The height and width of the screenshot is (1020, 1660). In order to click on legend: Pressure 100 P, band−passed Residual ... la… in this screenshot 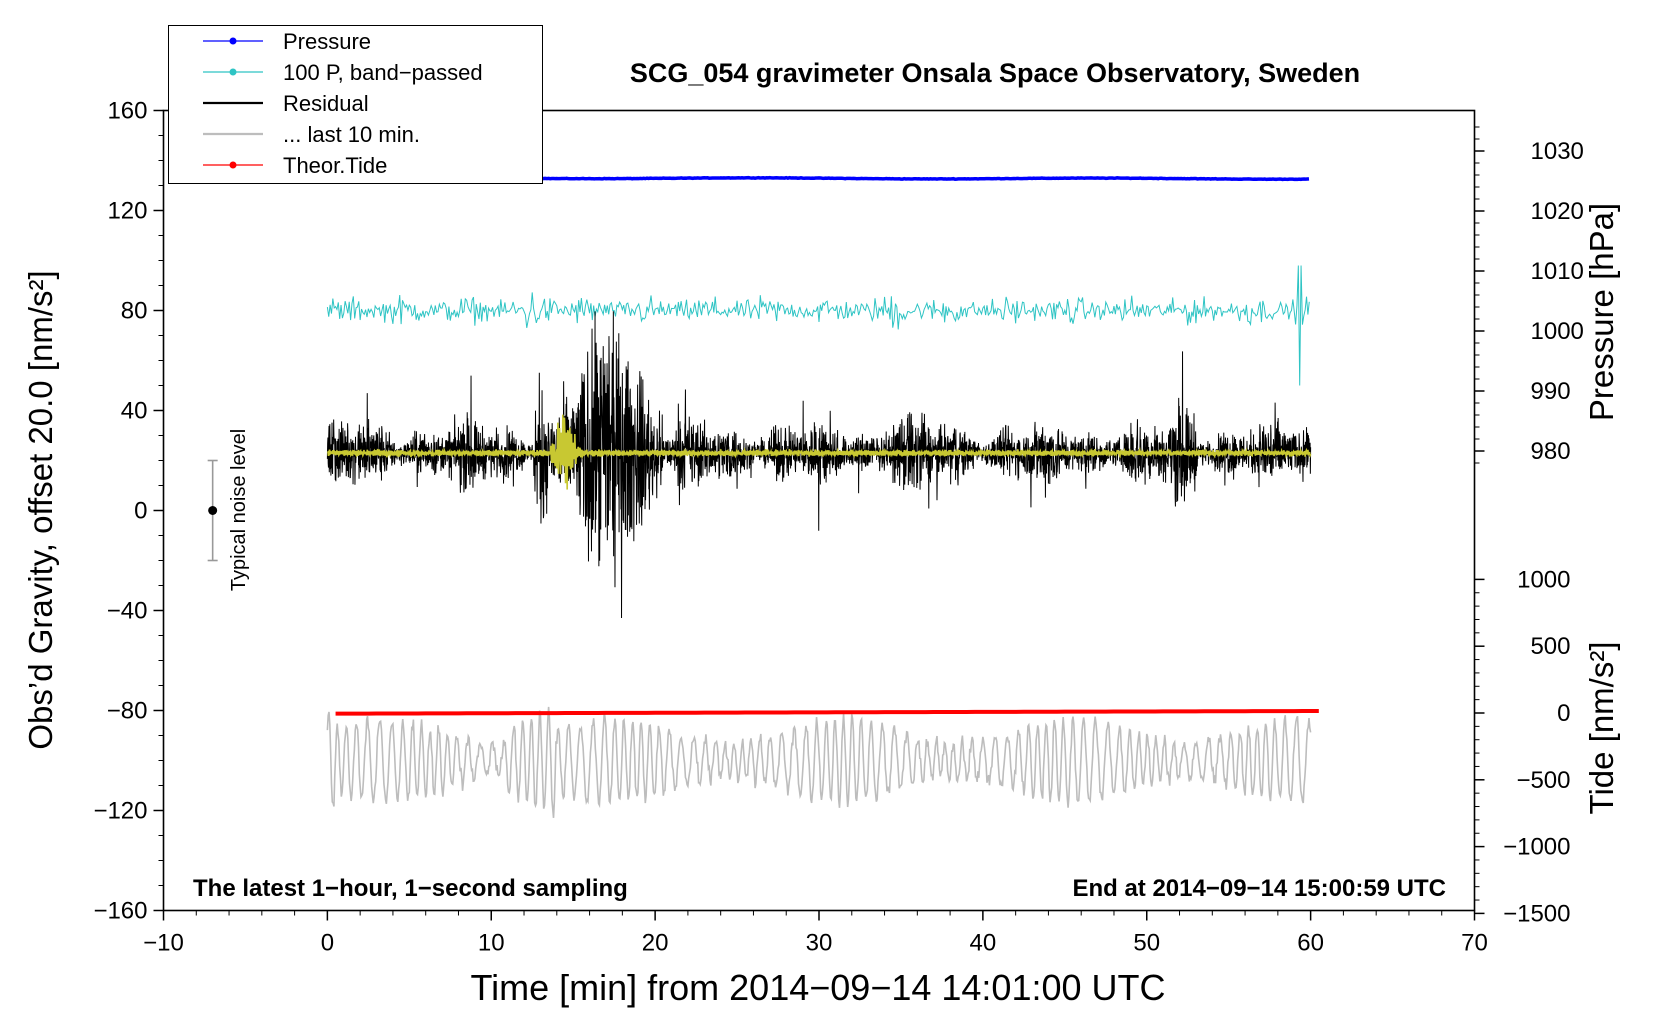, I will do `click(355, 104)`.